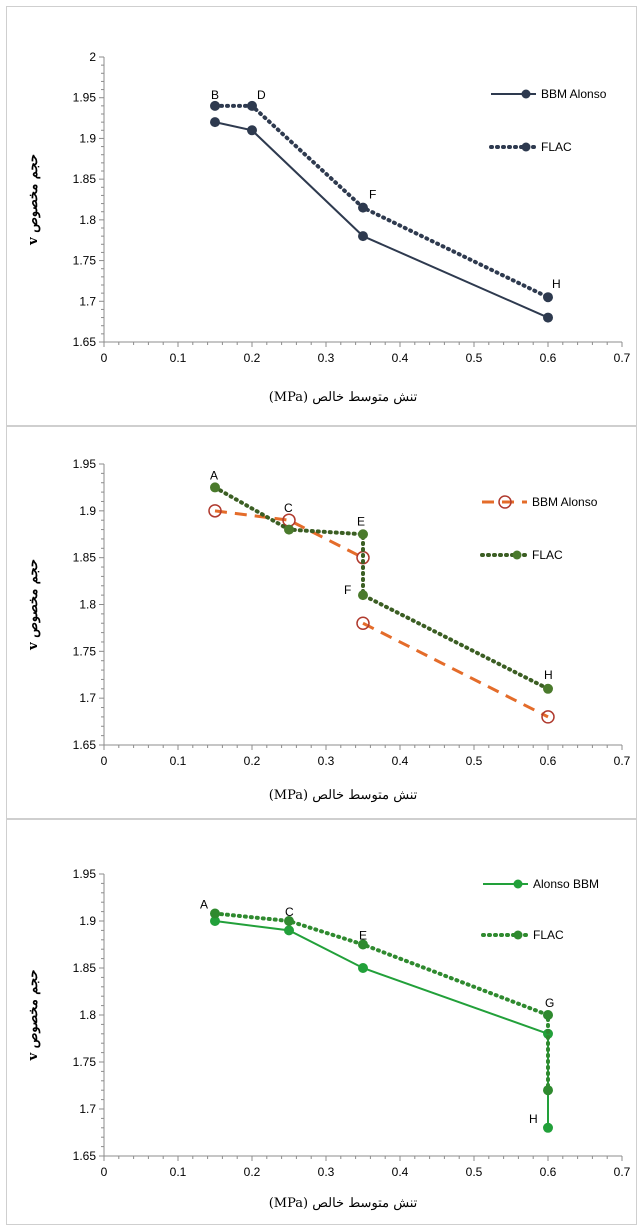 This screenshot has width=643, height=1231. Describe the element at coordinates (204, 904) in the screenshot. I see `point-annotation: A` at that location.